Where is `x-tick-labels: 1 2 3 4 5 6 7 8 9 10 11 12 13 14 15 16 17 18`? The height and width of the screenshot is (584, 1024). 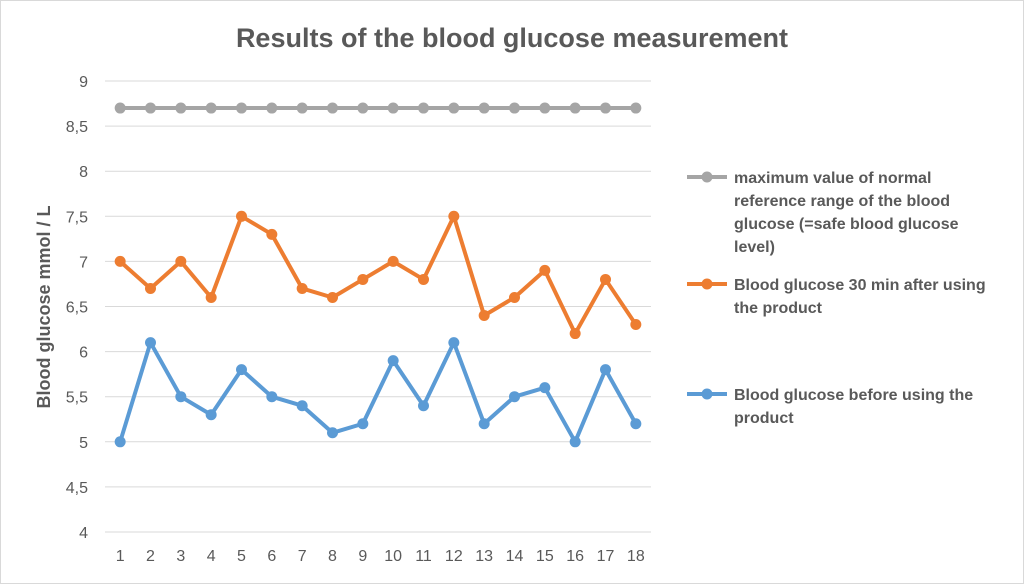
x-tick-labels: 1 2 3 4 5 6 7 8 9 10 11 12 13 14 15 16 17 18 is located at coordinates (380, 556).